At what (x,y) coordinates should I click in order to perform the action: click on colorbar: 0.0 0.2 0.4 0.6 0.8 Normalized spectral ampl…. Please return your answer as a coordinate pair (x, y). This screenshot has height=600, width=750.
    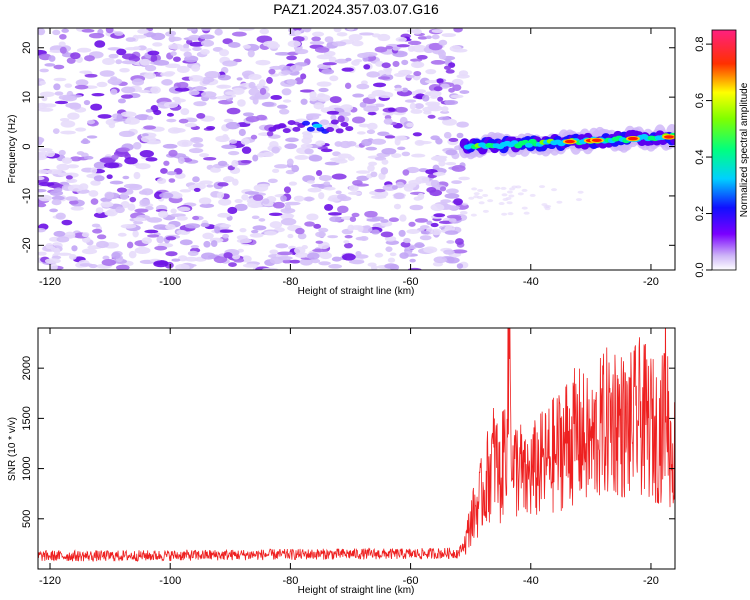
    Looking at the image, I should click on (722, 153).